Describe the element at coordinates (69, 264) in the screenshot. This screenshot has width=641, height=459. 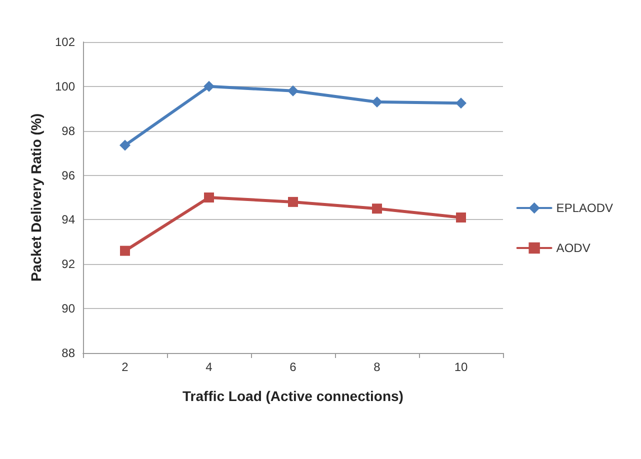
I see `y-tick-label: 92` at that location.